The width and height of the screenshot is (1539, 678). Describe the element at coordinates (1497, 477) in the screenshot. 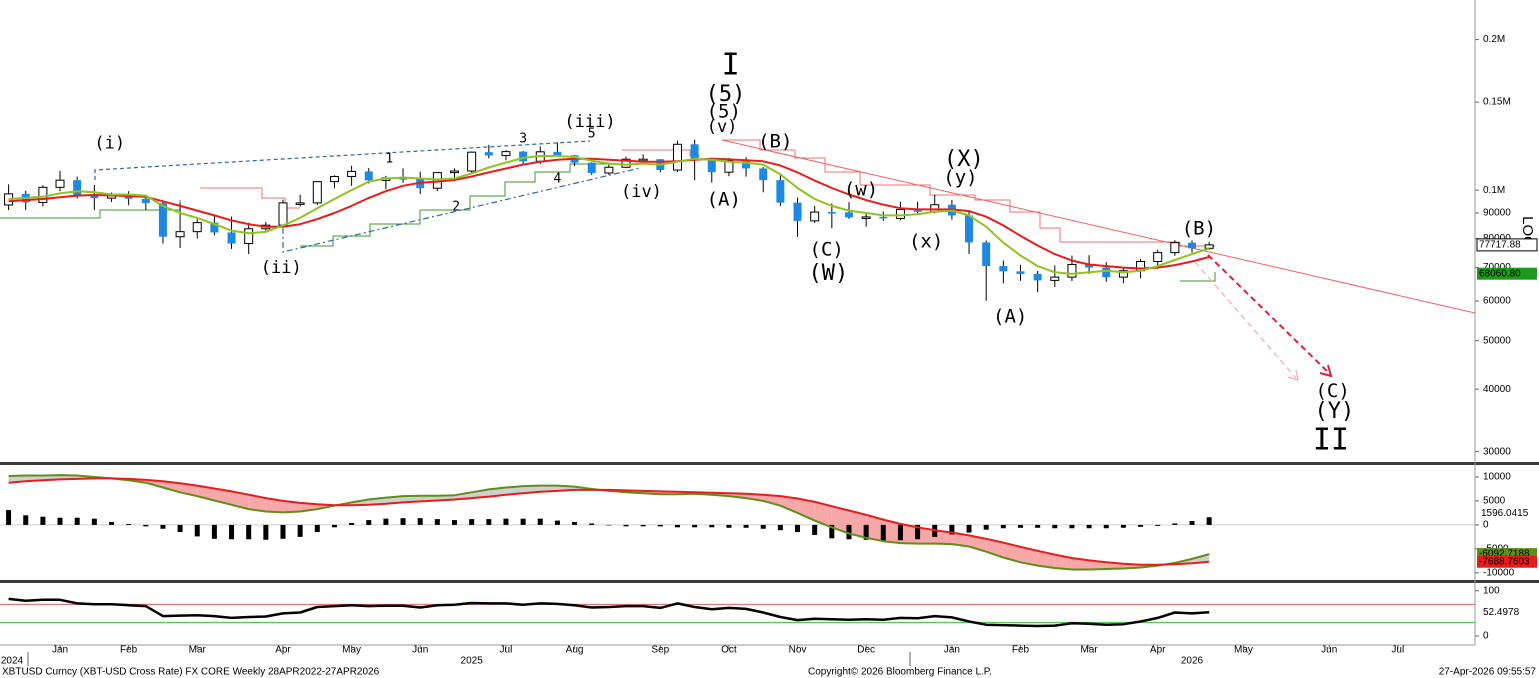

I see `y-tick-label: 10000` at that location.